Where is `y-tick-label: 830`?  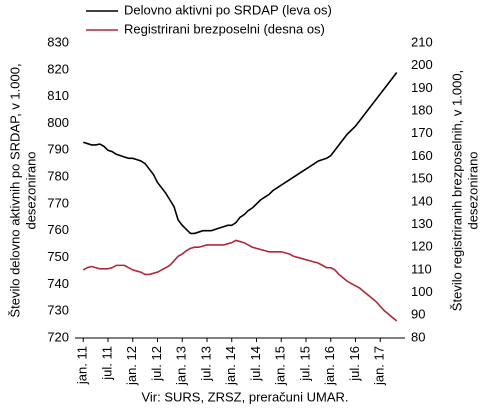 y-tick-label: 830 is located at coordinates (58, 41).